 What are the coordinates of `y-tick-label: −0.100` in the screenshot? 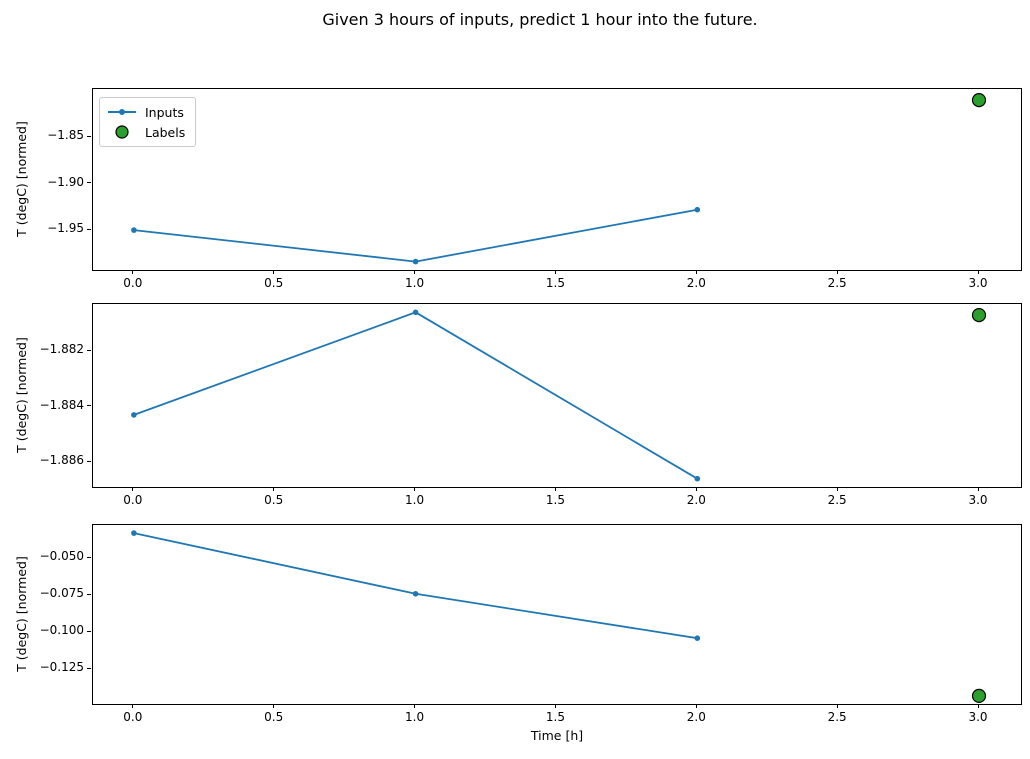 It's located at (61, 630).